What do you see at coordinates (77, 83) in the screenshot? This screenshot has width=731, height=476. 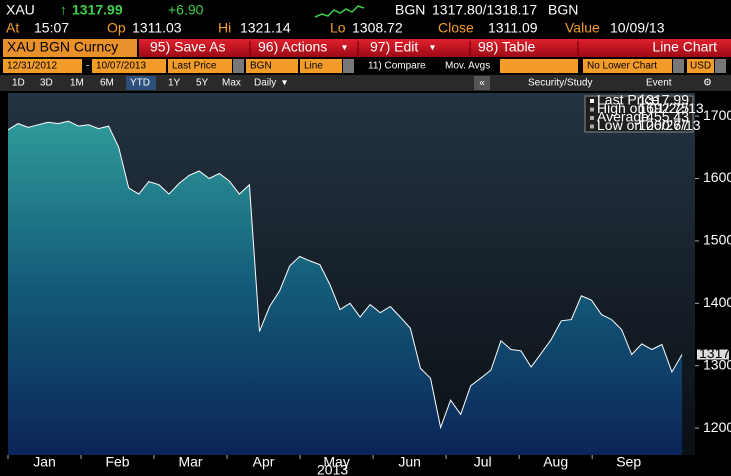 I see `period: 1M` at bounding box center [77, 83].